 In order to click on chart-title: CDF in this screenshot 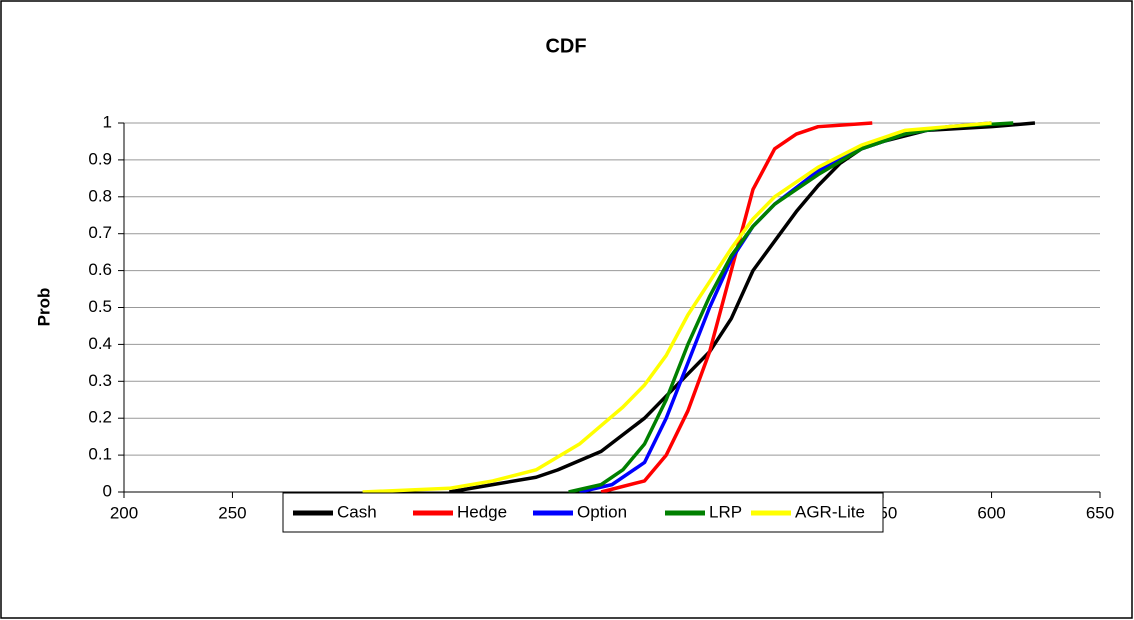, I will do `click(565, 46)`.